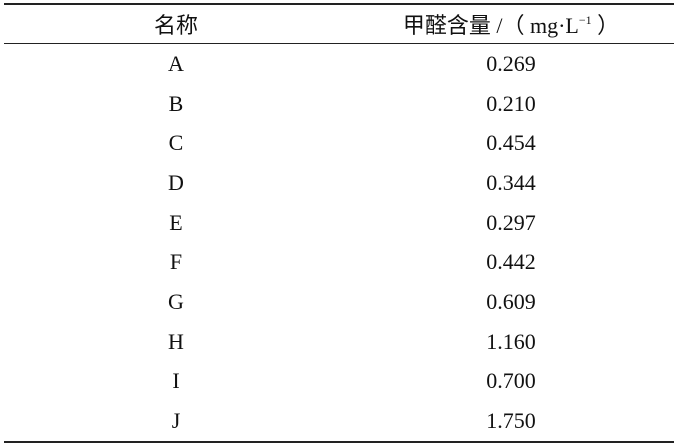  I want to click on table-row: A 0.269, so click(339, 64).